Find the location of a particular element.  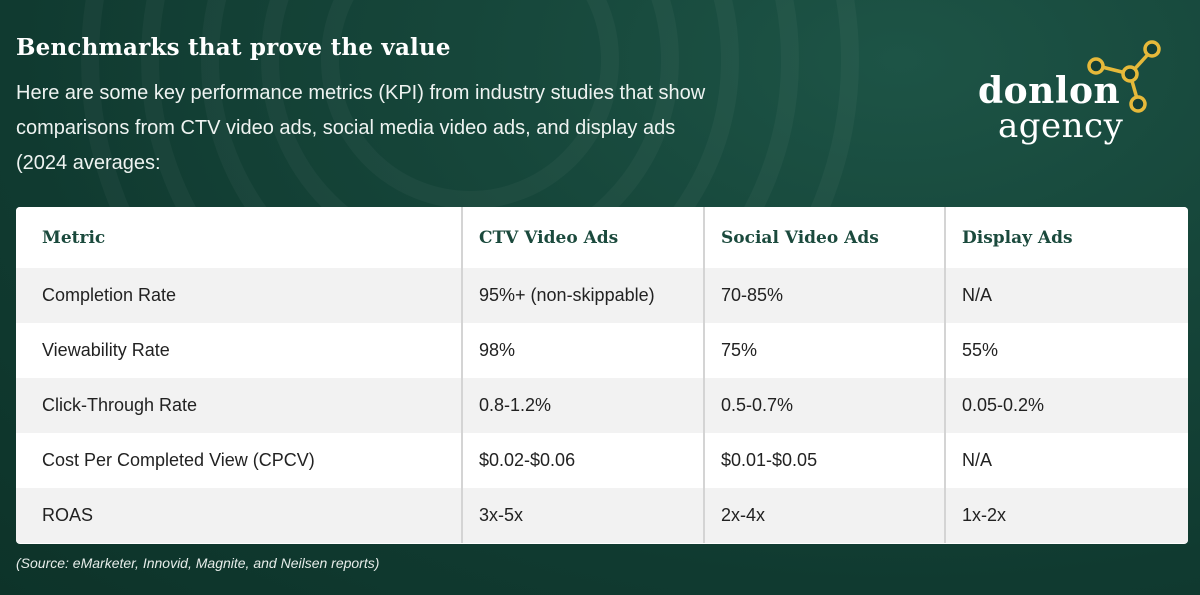

social-cell: 70-85% is located at coordinates (824, 295).